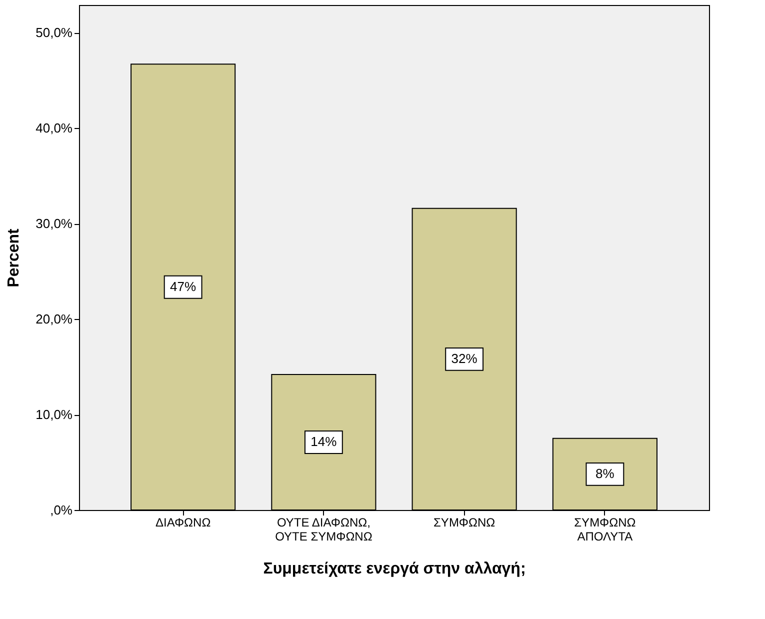  What do you see at coordinates (54, 414) in the screenshot?
I see `y-tick-label: 10,0%` at bounding box center [54, 414].